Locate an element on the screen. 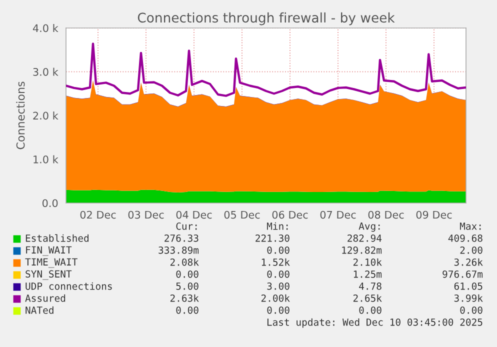 The image size is (497, 347). text: Min: is located at coordinates (277, 226).